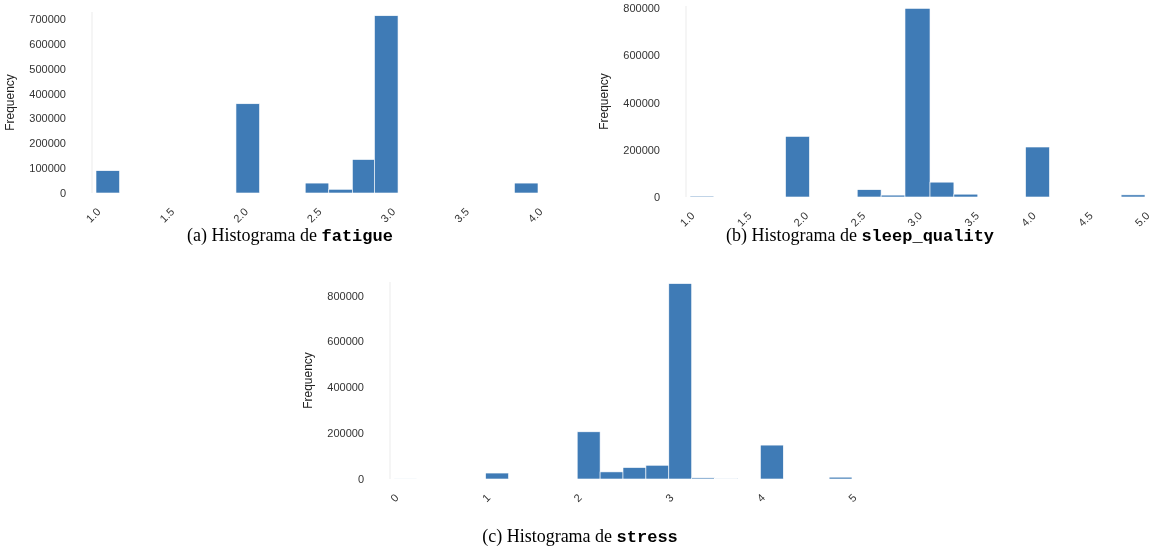 The height and width of the screenshot is (552, 1155). Describe the element at coordinates (394, 498) in the screenshot. I see `x-tick-label: 0` at that location.